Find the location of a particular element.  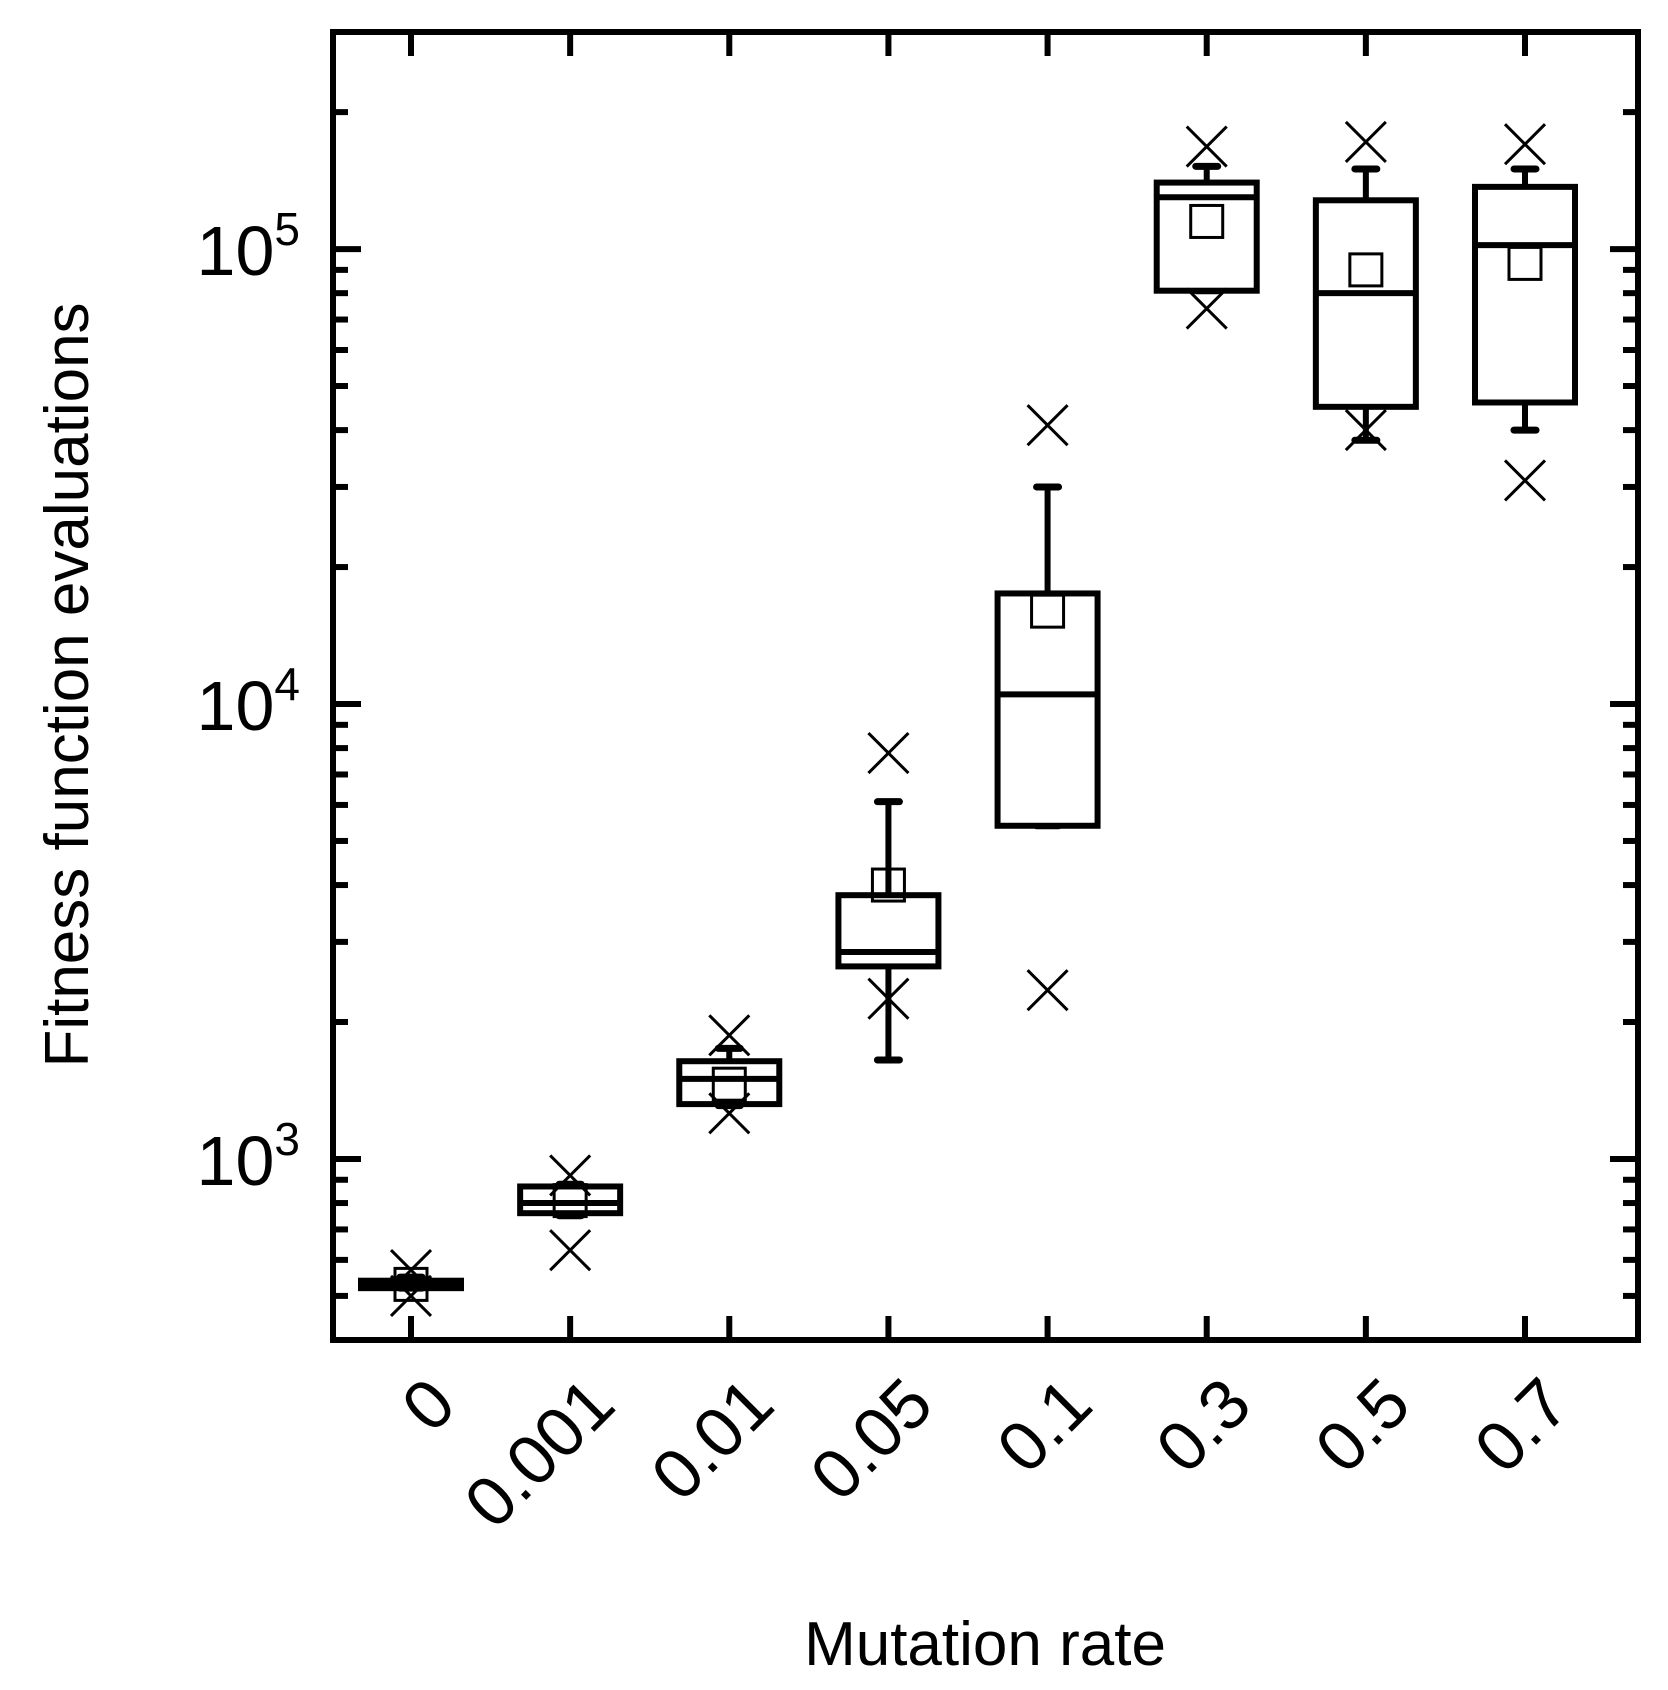

x-tick-label: 0.1 is located at coordinates (1044, 1425).